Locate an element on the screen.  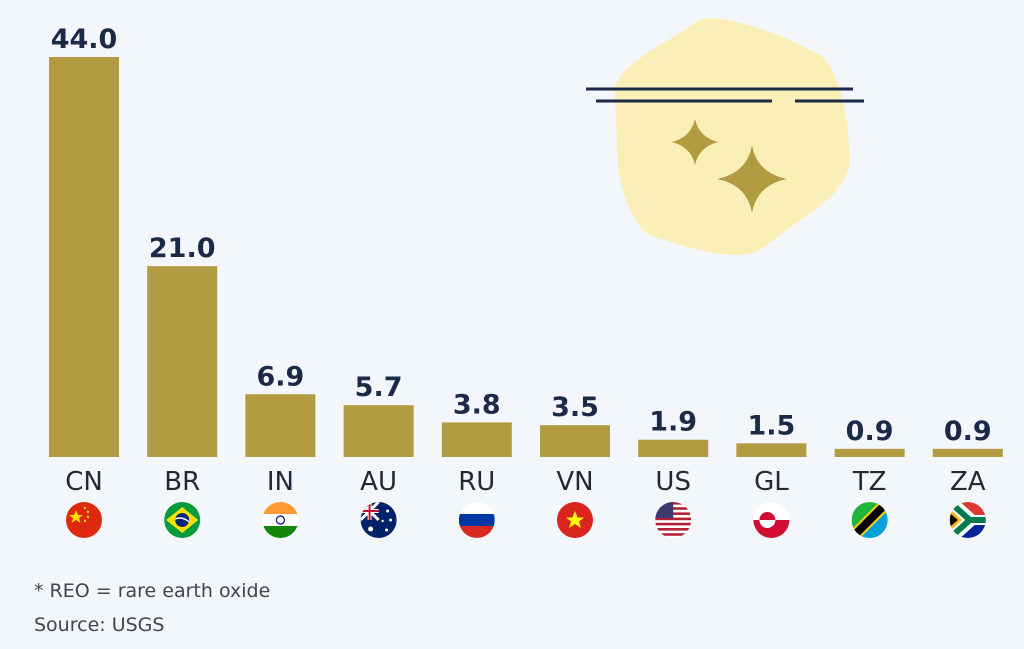
category-label-us: US is located at coordinates (673, 482).